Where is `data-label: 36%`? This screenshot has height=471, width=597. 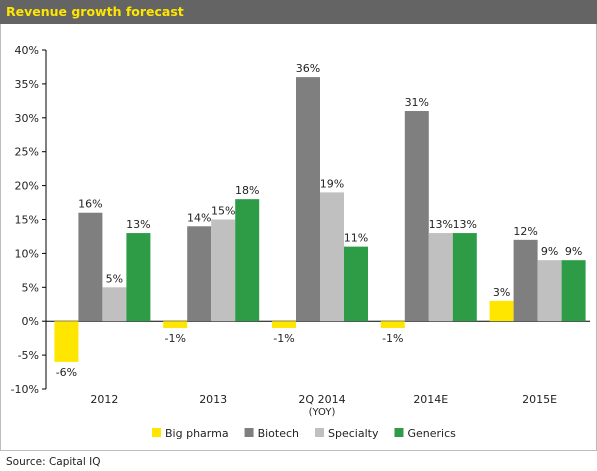 data-label: 36% is located at coordinates (308, 68).